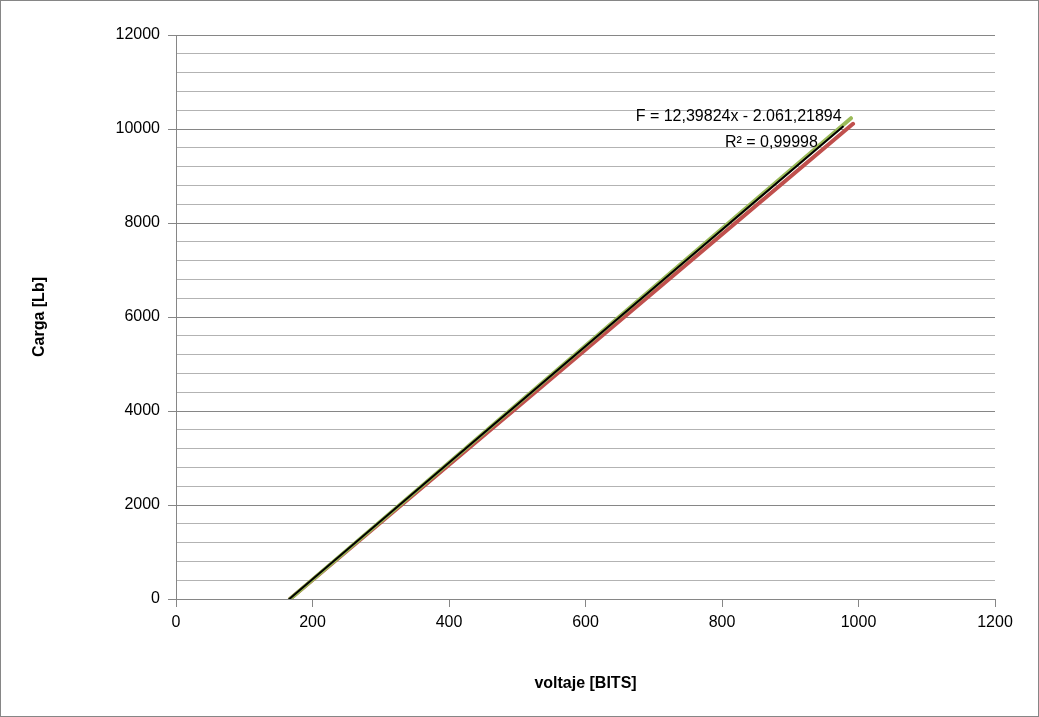  I want to click on y-tick-label: 2000, so click(142, 504).